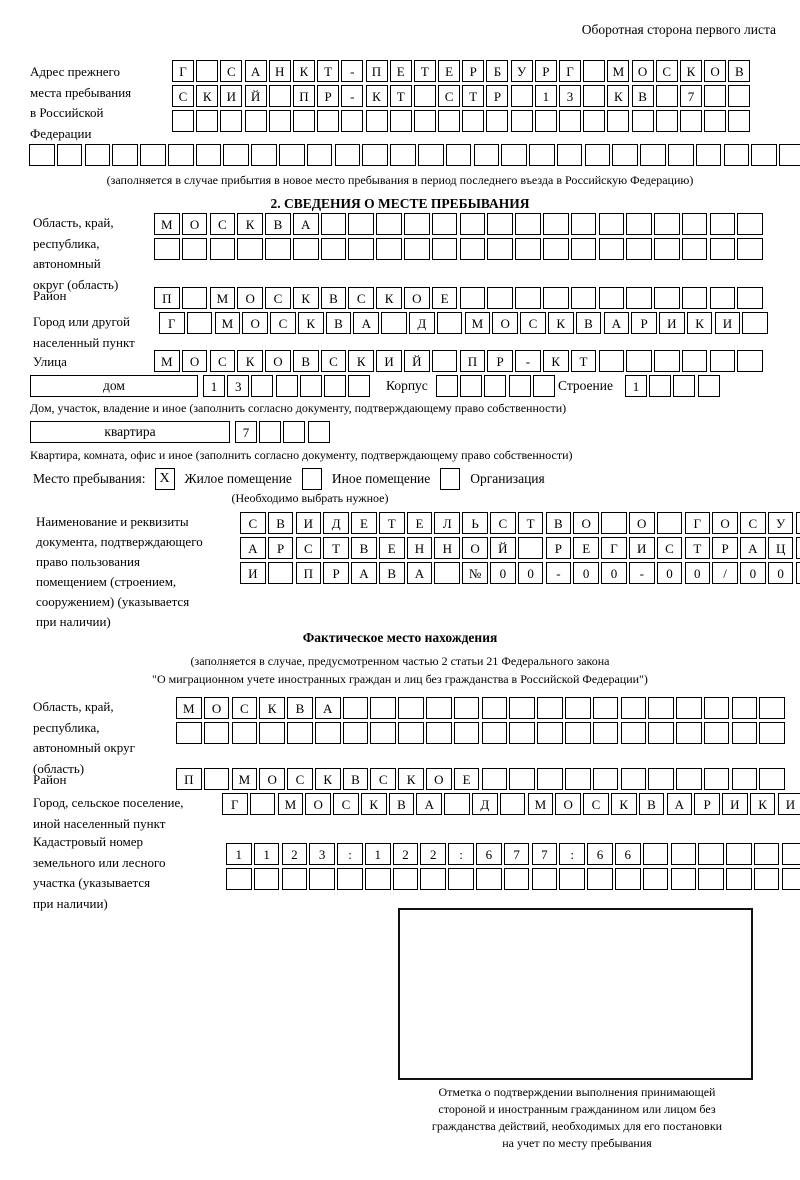 The width and height of the screenshot is (800, 1180). Describe the element at coordinates (690, 96) in the screenshot. I see `form-cell: 7` at that location.